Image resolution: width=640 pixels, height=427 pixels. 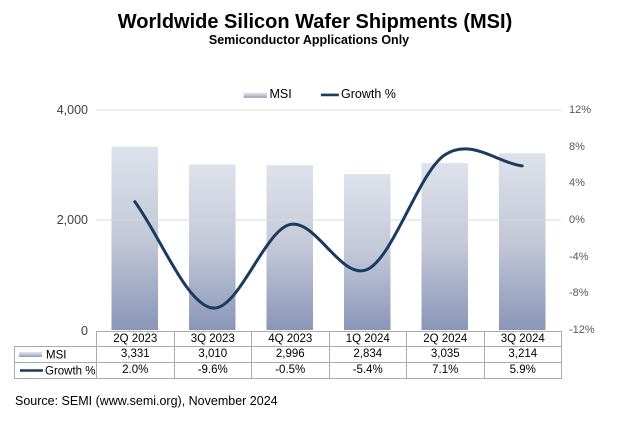 I want to click on svg-text: Growth %, so click(x=70, y=372).